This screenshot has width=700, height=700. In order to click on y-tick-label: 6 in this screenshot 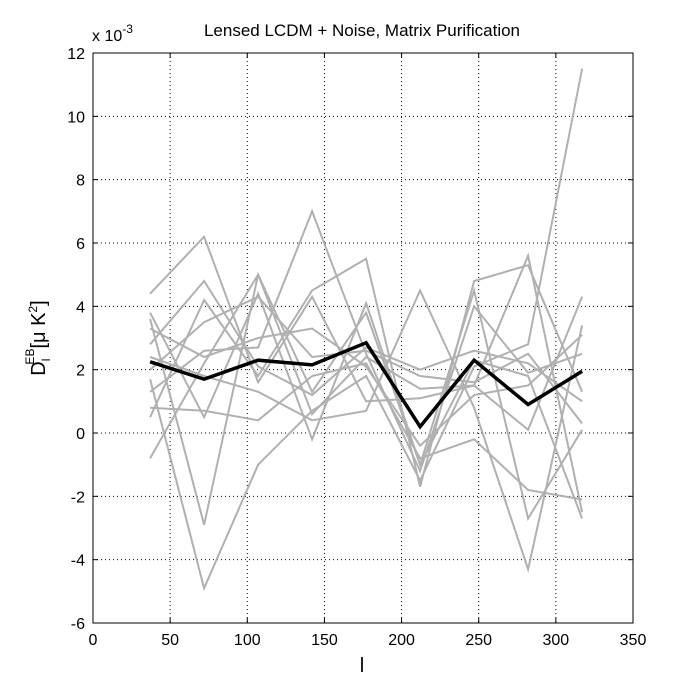, I will do `click(80, 244)`.